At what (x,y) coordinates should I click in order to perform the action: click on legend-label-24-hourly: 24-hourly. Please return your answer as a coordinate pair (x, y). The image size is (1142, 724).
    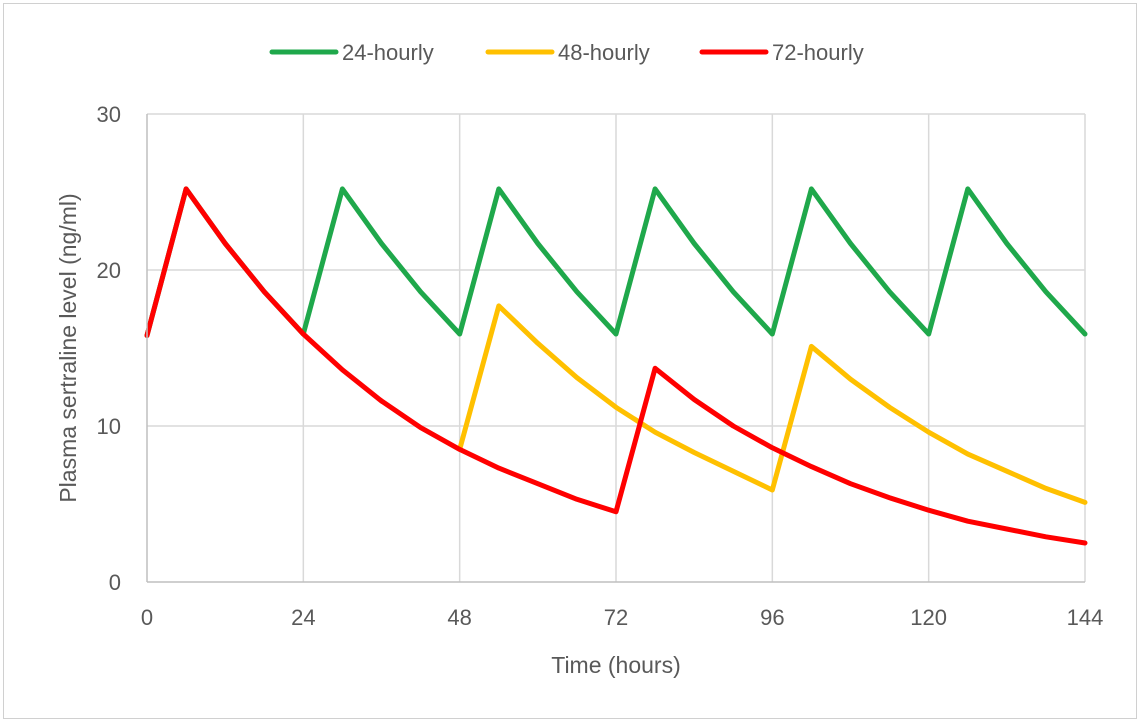
    Looking at the image, I should click on (388, 52).